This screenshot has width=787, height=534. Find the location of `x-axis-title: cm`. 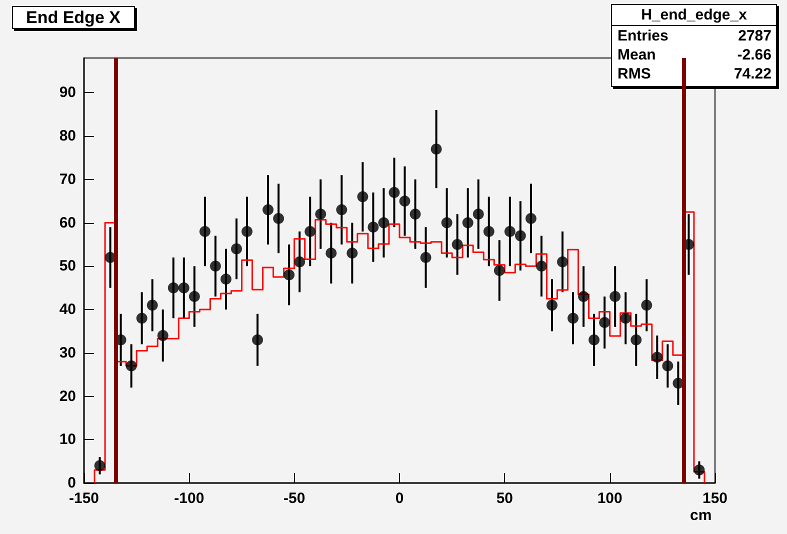

x-axis-title: cm is located at coordinates (701, 515).